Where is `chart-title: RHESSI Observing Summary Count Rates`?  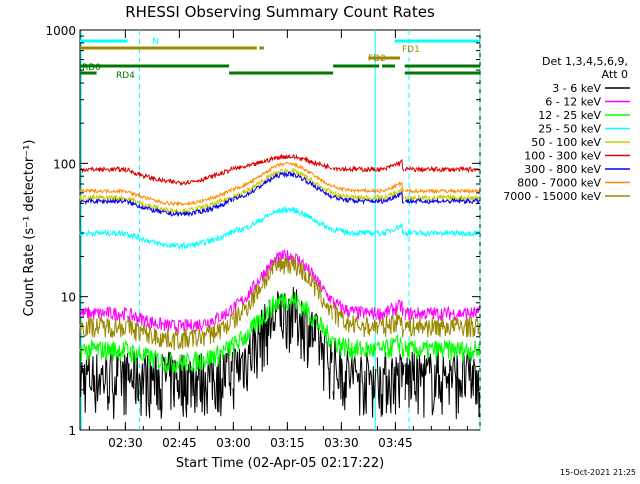
chart-title: RHESSI Observing Summary Count Rates is located at coordinates (280, 12).